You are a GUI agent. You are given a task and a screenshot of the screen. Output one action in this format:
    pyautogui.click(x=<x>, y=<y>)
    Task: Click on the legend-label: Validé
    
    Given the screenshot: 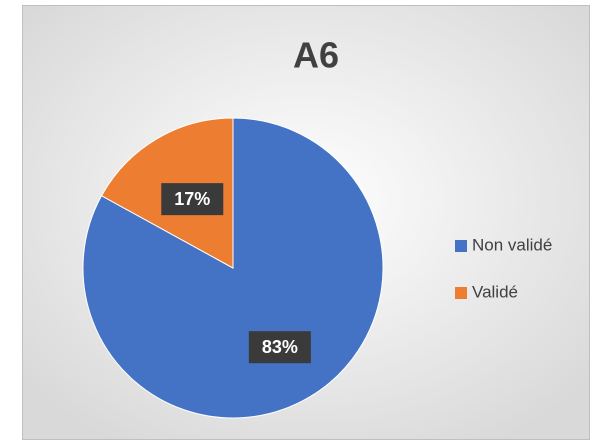 What is the action you would take?
    pyautogui.click(x=495, y=291)
    